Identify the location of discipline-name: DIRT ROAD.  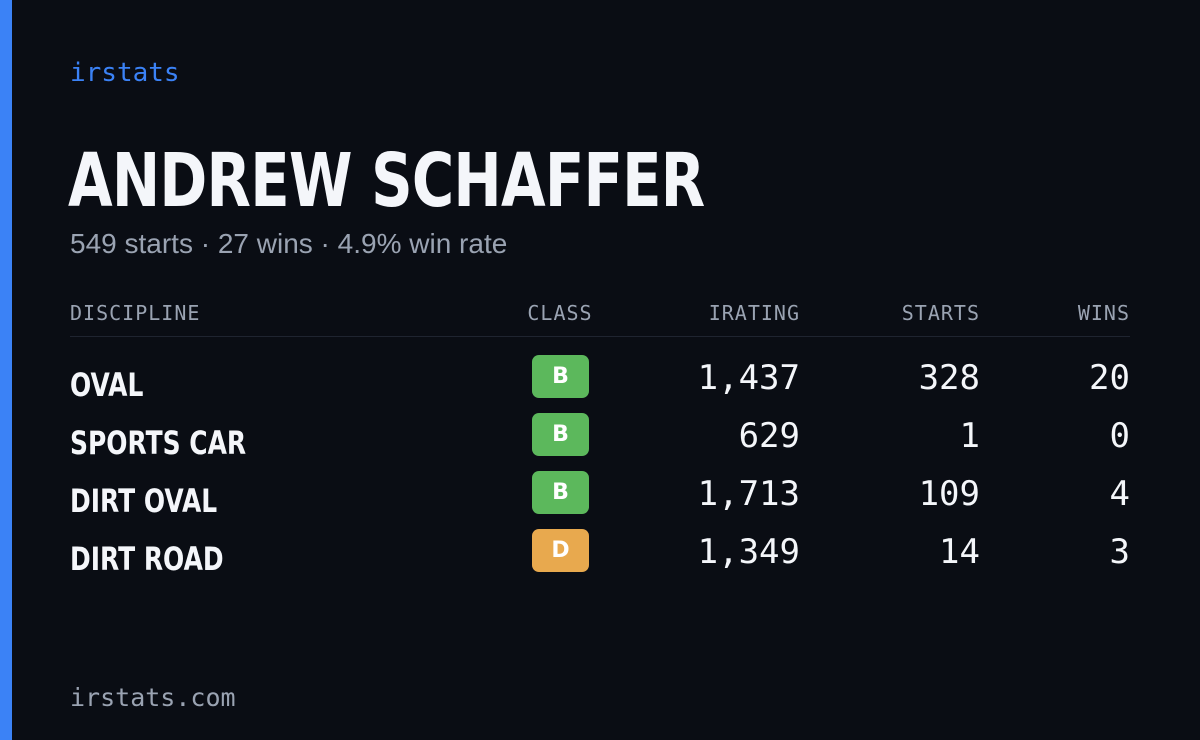
(147, 559).